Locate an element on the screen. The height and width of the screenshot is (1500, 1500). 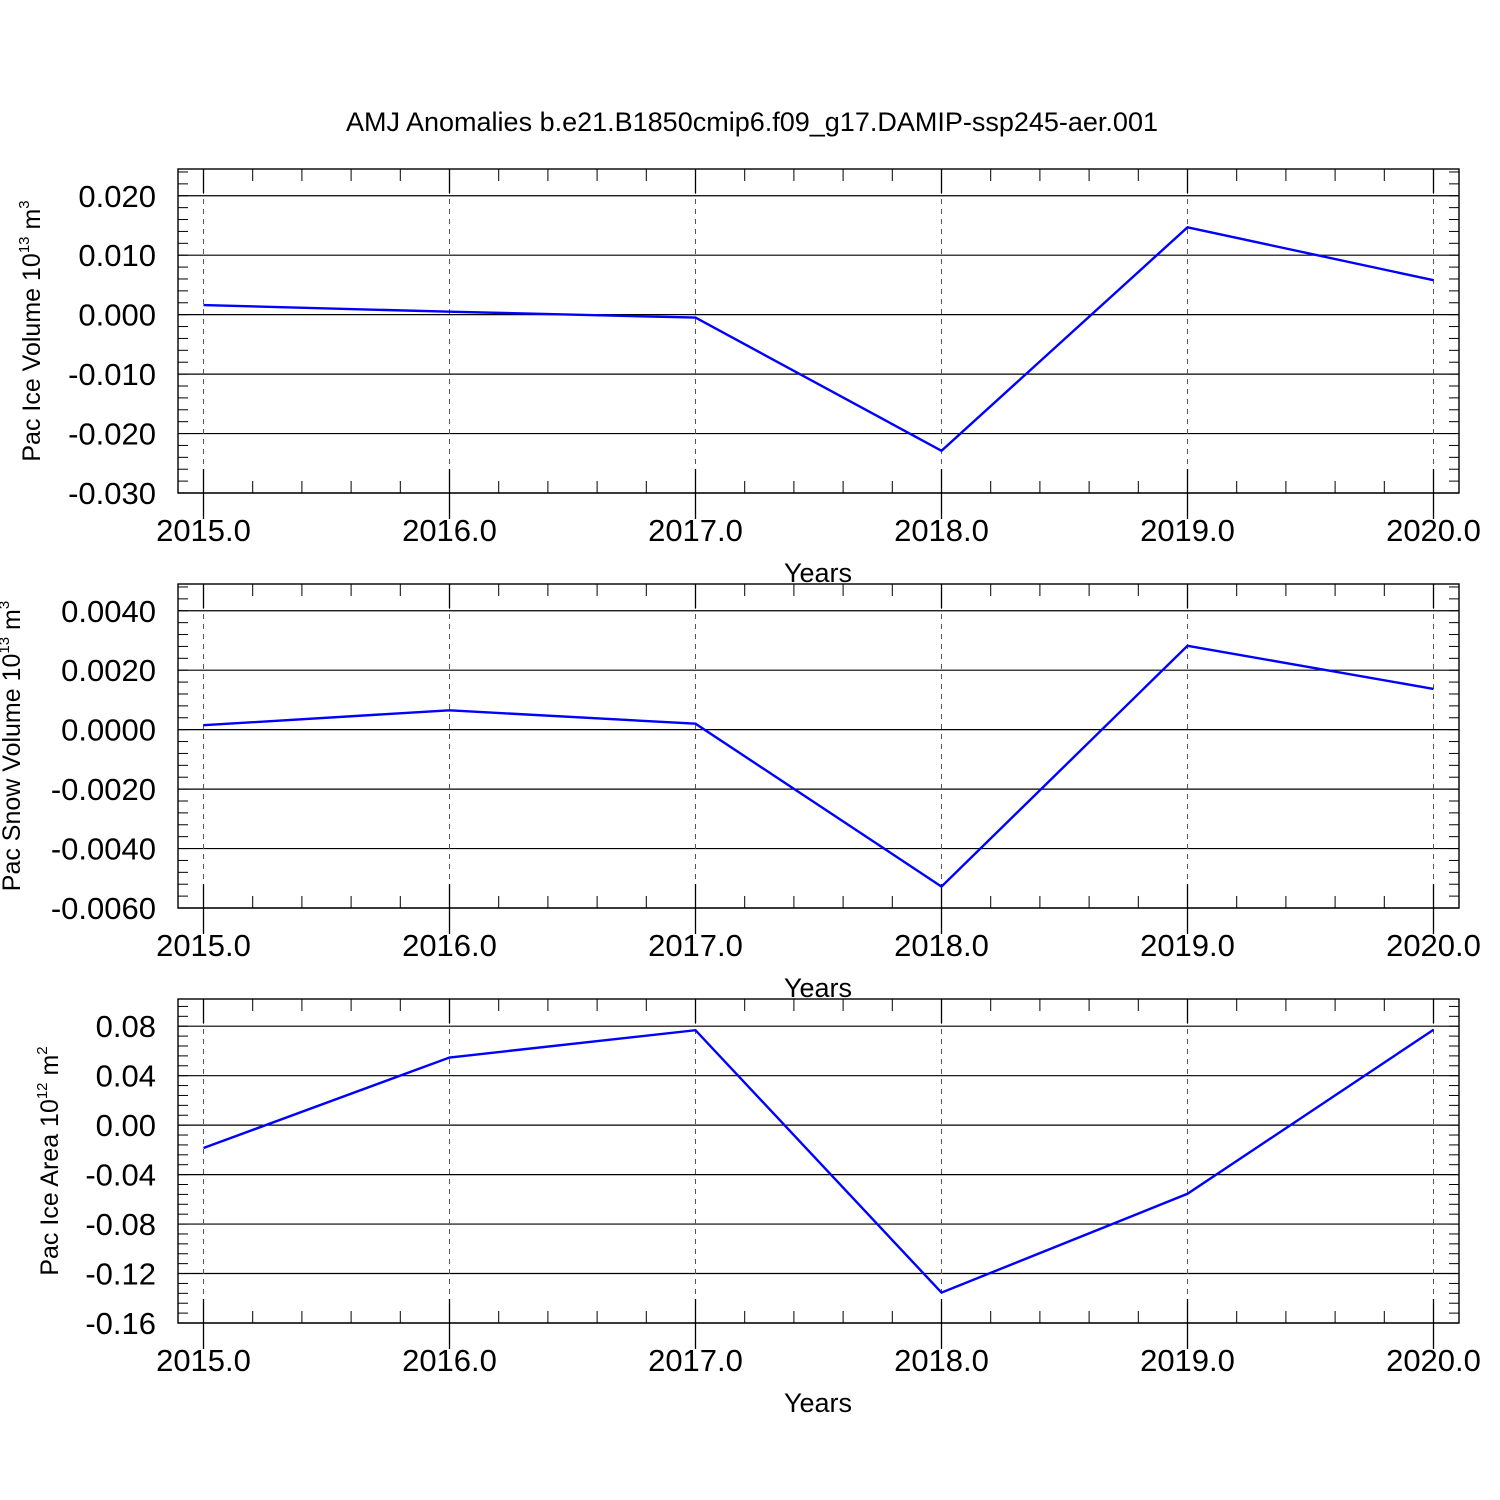
y-axis-label: Pac Ice Area 1012 m2 is located at coordinates (49, 1160).